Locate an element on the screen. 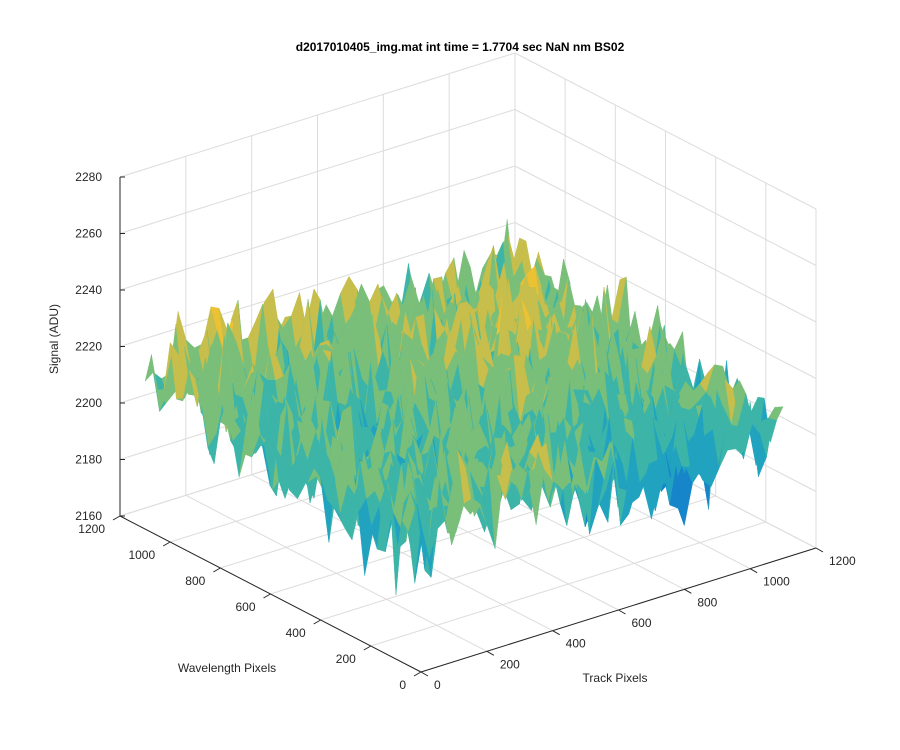  x-tick-label: 1200 is located at coordinates (842, 561).